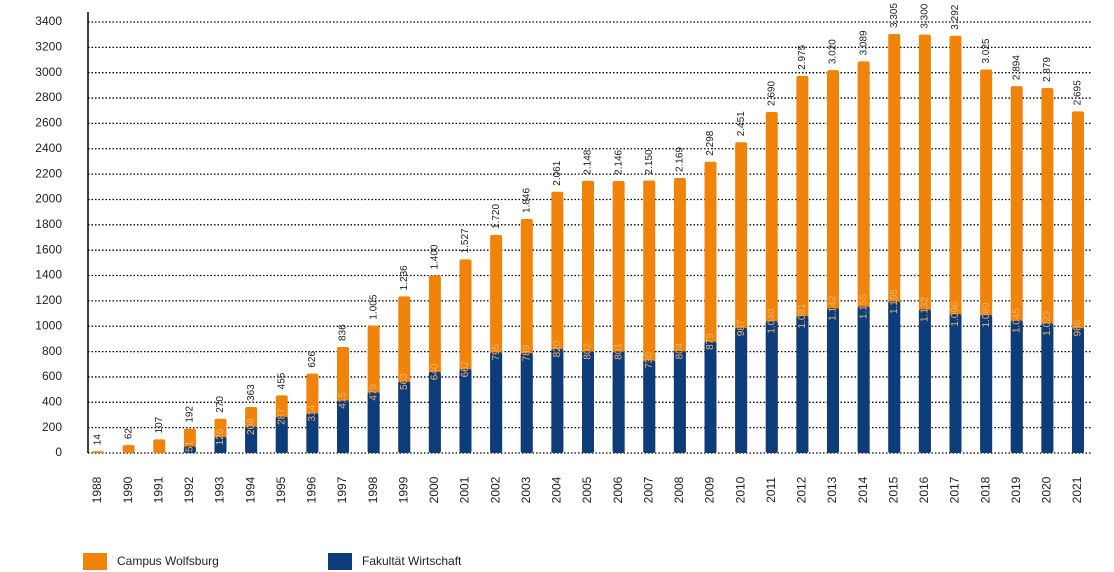  What do you see at coordinates (434, 489) in the screenshot?
I see `x-tick-label: 2000` at bounding box center [434, 489].